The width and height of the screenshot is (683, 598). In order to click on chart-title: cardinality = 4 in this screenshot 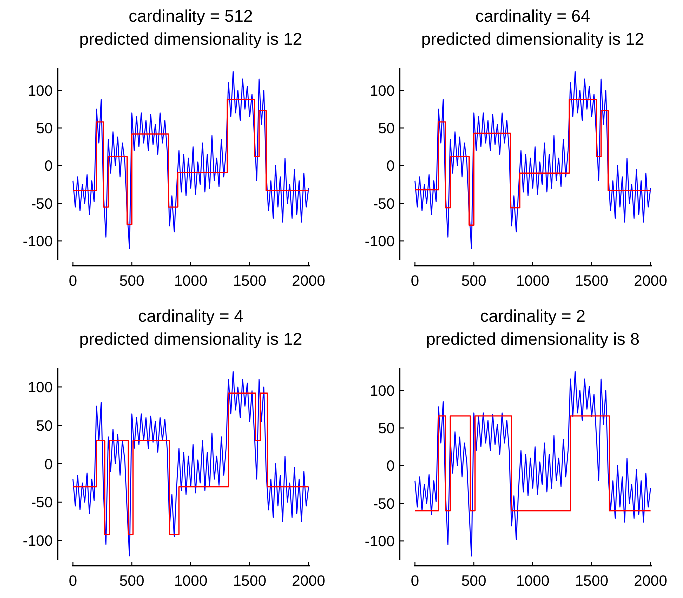, I will do `click(191, 316)`.